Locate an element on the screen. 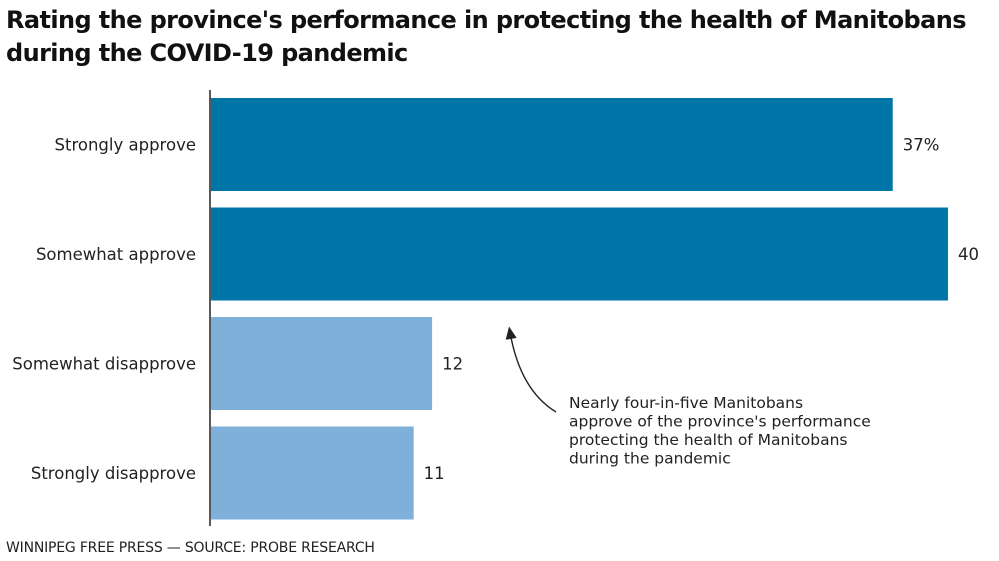 This screenshot has width=999, height=561. value-label-strongly-approve: 37% is located at coordinates (921, 145).